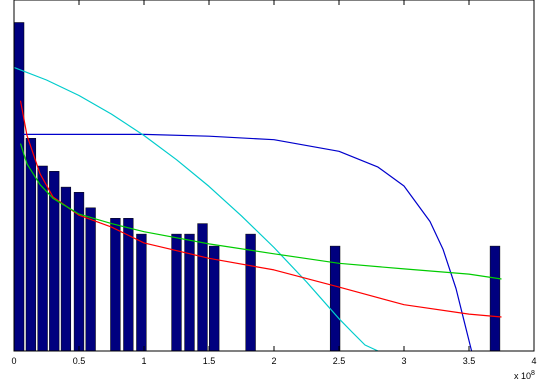 Image resolution: width=540 pixels, height=385 pixels. Describe the element at coordinates (143, 361) in the screenshot. I see `x-tick-label-2: 1` at that location.